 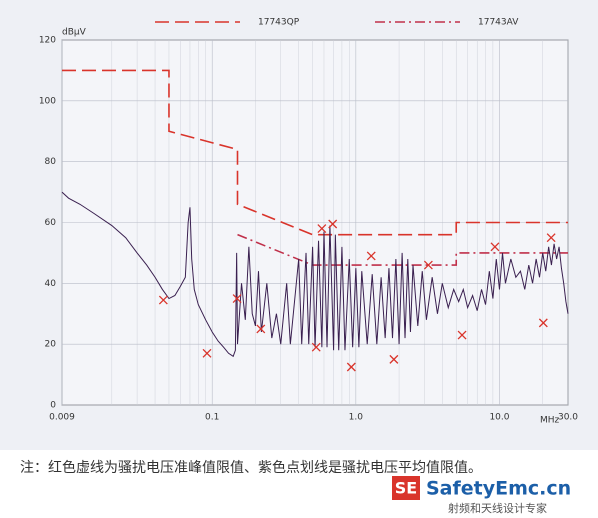 What do you see at coordinates (498, 489) in the screenshot?
I see `site: SafetyEmc.cn` at bounding box center [498, 489].